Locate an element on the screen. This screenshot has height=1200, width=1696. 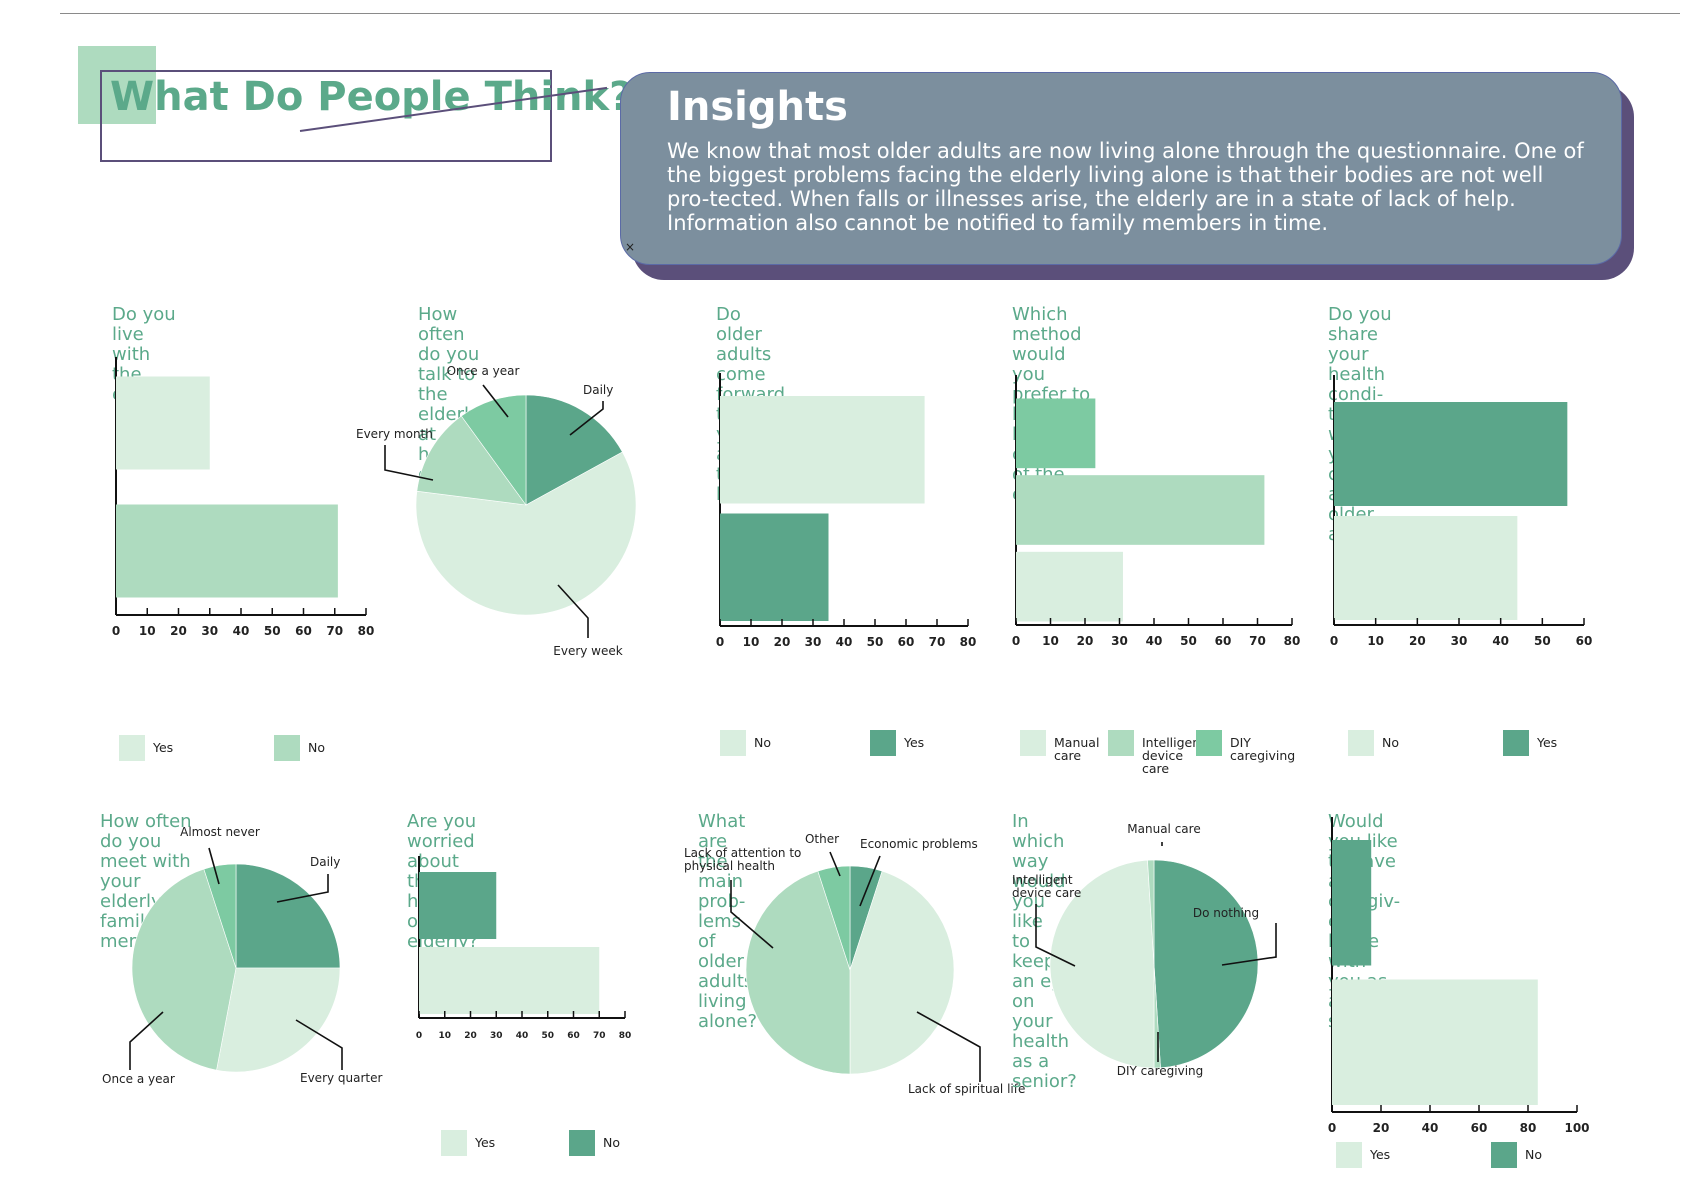
x-tick-label: 100 is located at coordinates (1576, 1128).